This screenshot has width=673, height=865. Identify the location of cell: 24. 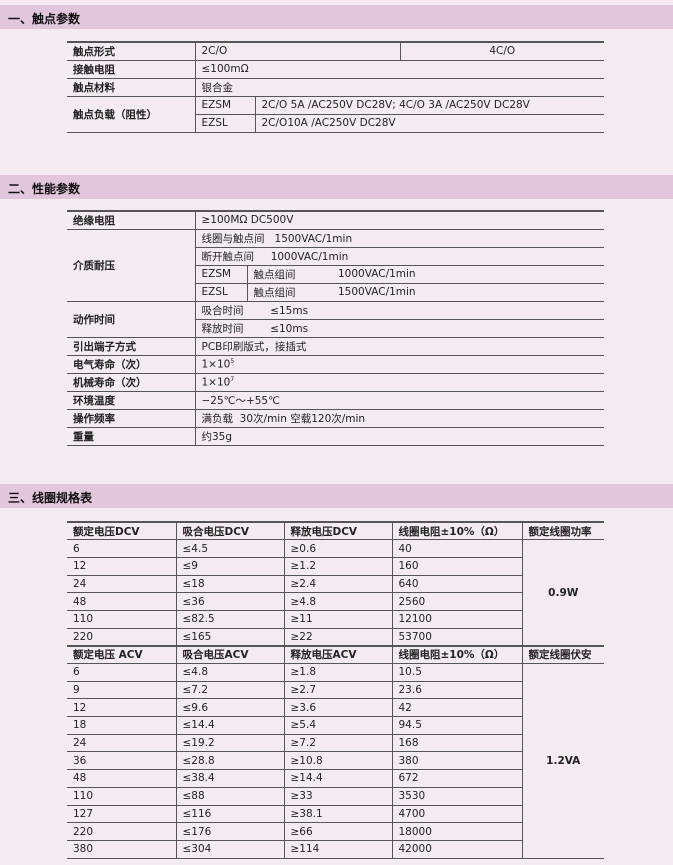
(122, 743).